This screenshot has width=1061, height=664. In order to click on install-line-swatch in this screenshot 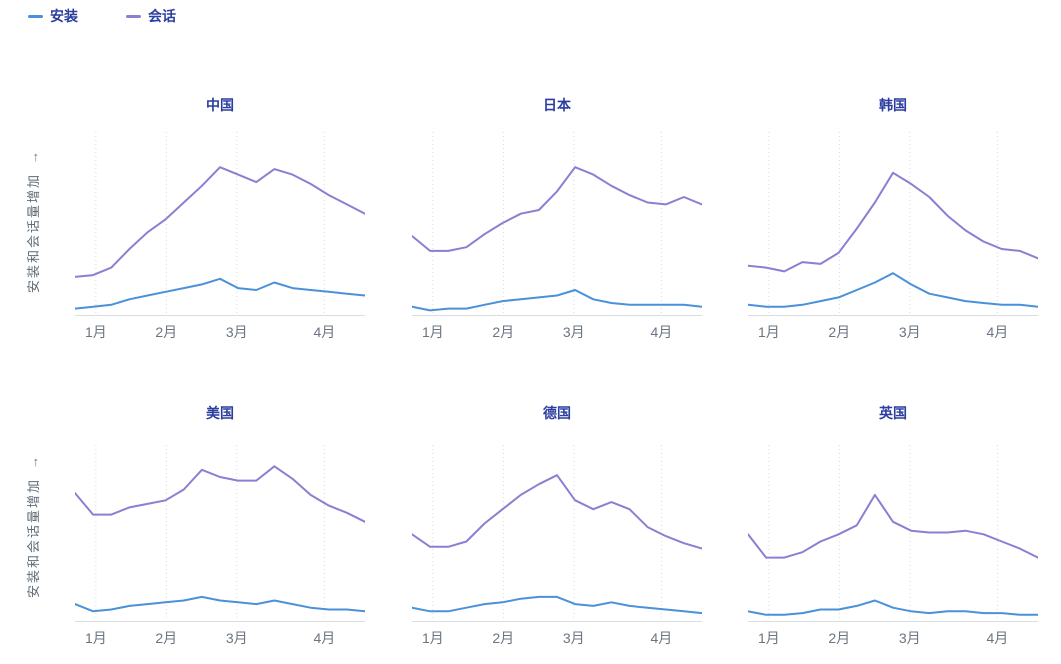, I will do `click(35, 16)`.